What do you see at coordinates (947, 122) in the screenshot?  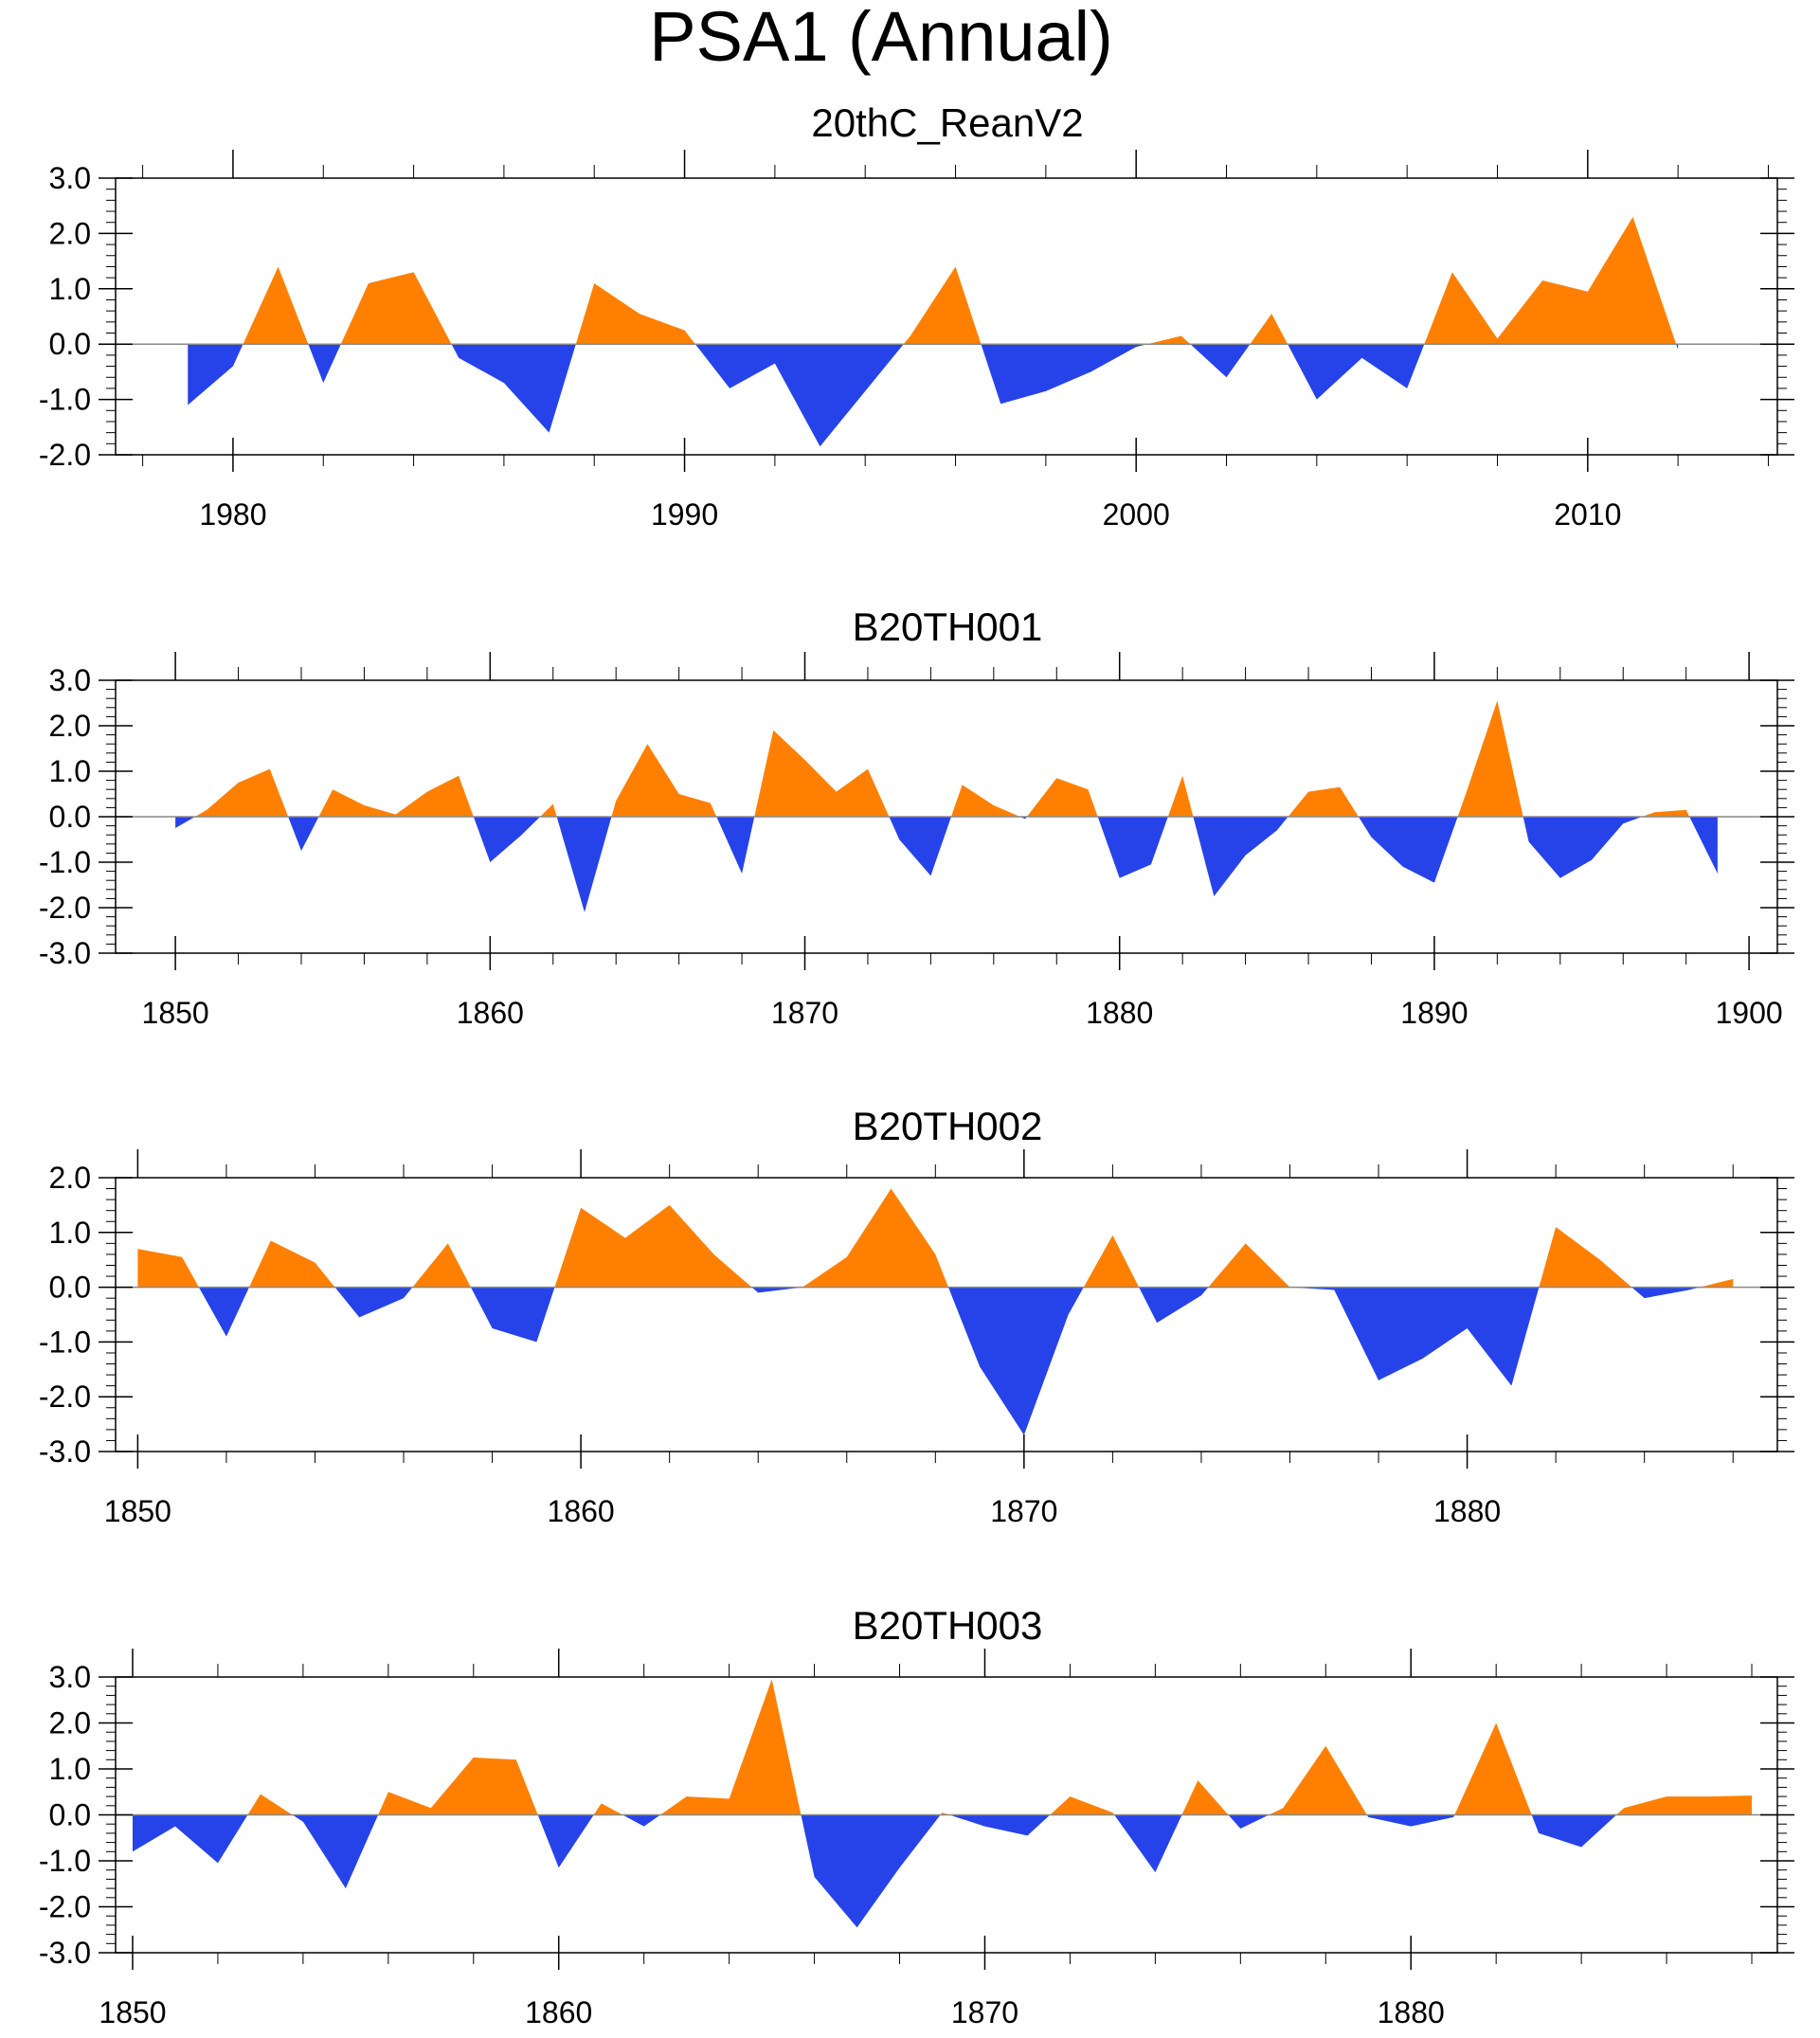 I see `panel-title: 20thC_ReanV2` at bounding box center [947, 122].